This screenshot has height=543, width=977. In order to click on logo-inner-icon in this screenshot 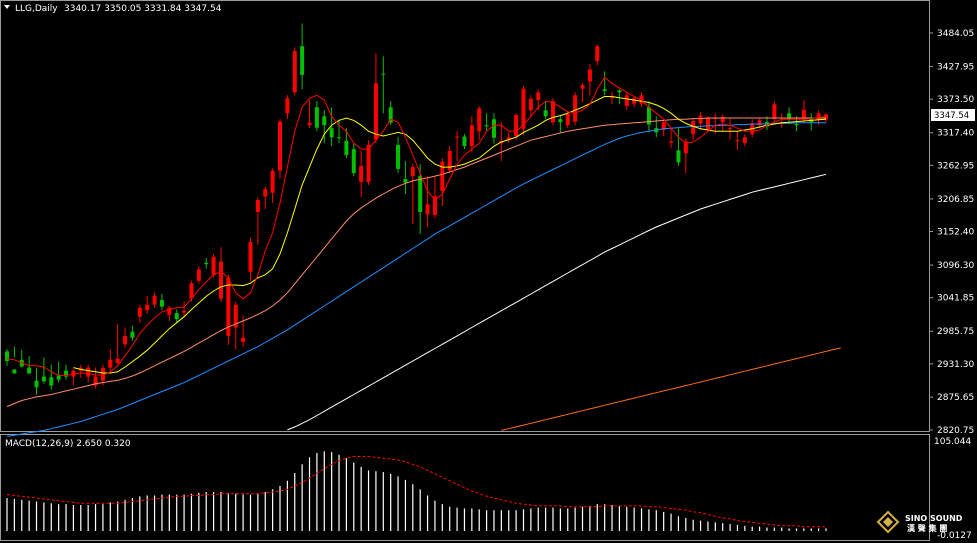, I will do `click(888, 522)`.